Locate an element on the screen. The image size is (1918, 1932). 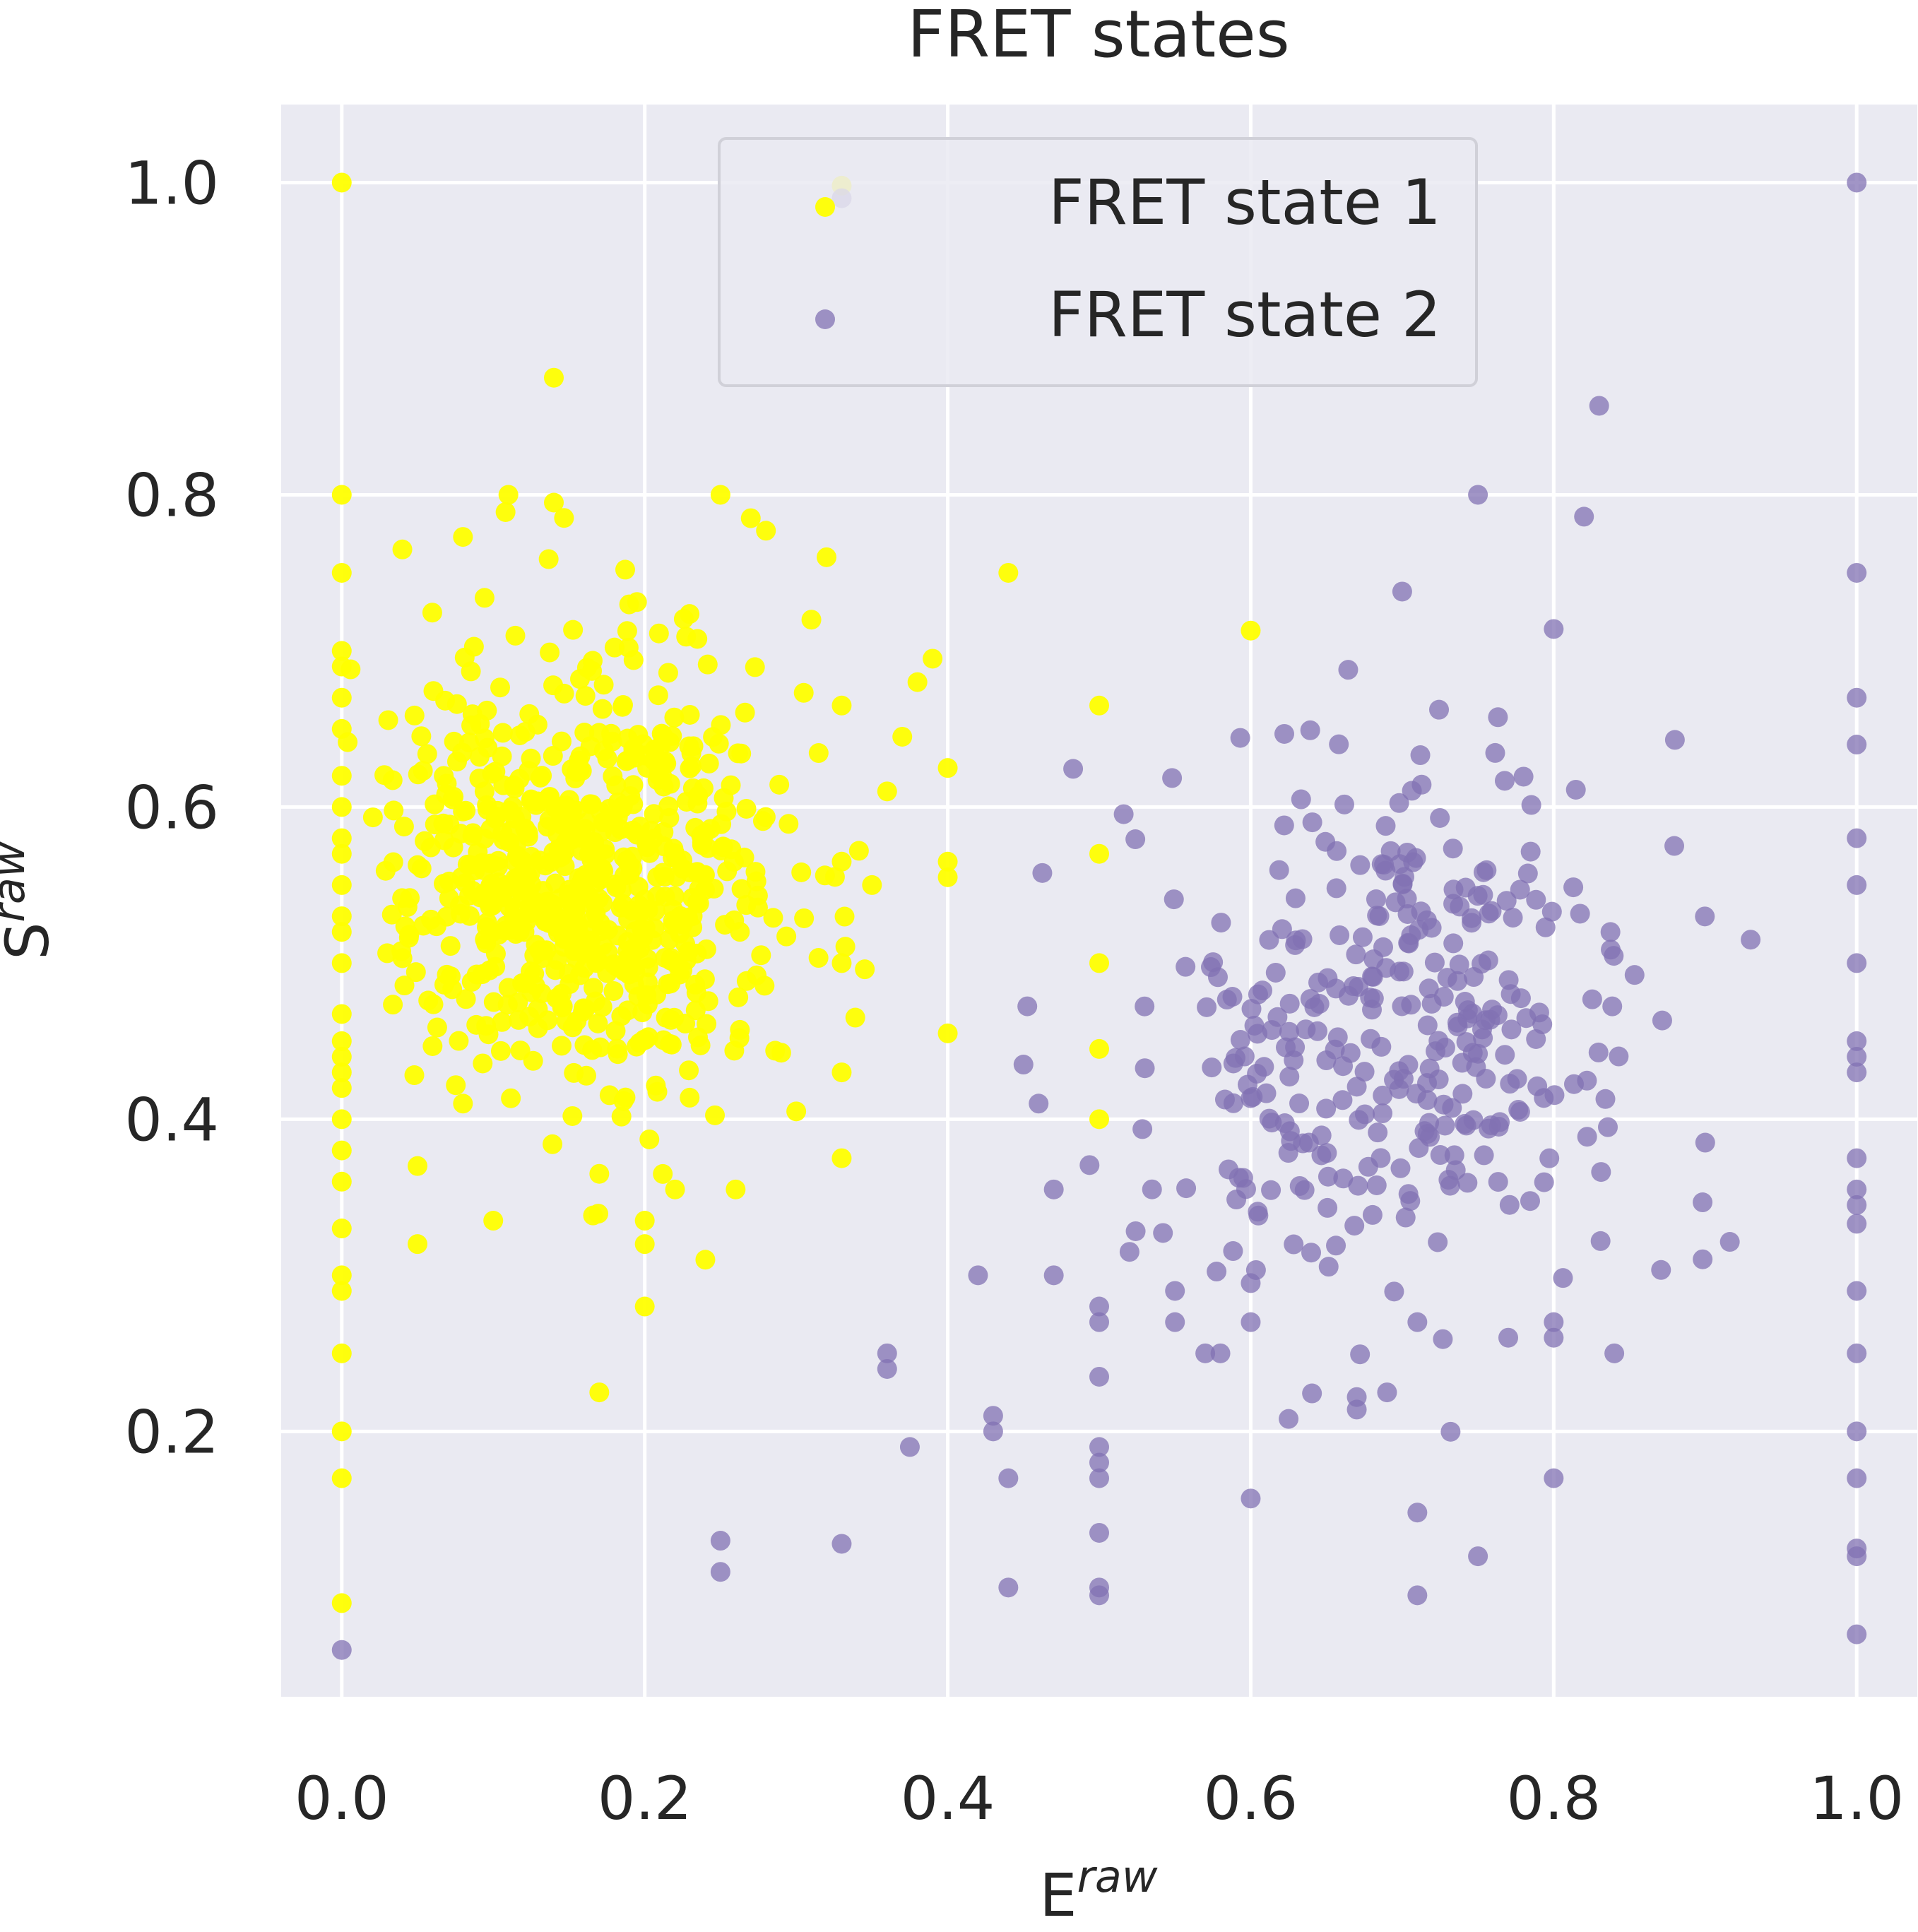
y-tick-label: 1.0 is located at coordinates (171, 183).